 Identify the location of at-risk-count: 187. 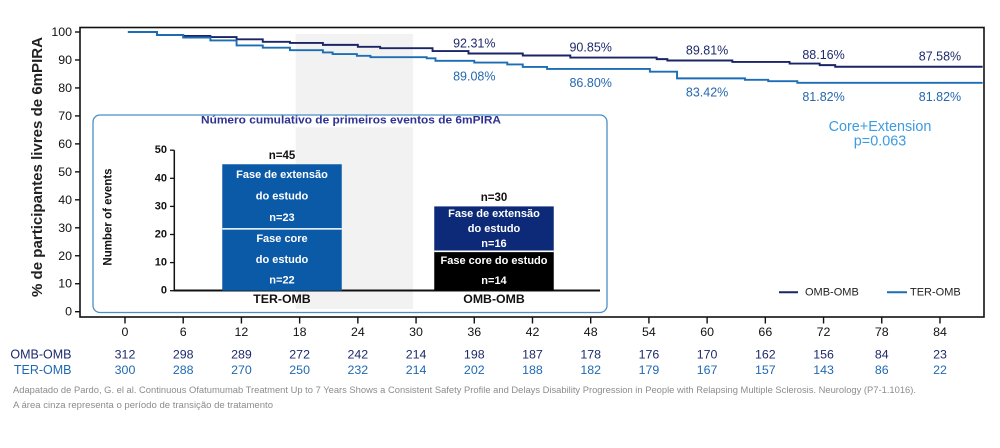
(532, 354).